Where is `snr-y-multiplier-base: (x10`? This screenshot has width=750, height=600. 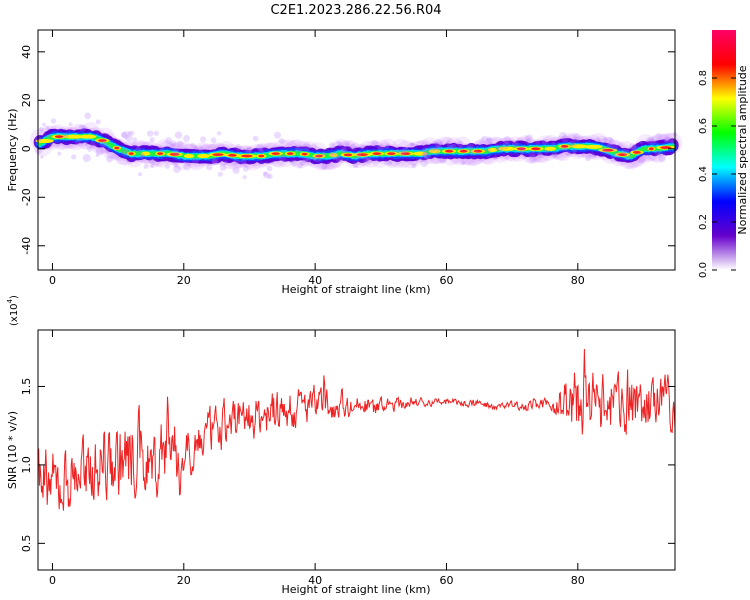 snr-y-multiplier-base: (x10 is located at coordinates (14, 314).